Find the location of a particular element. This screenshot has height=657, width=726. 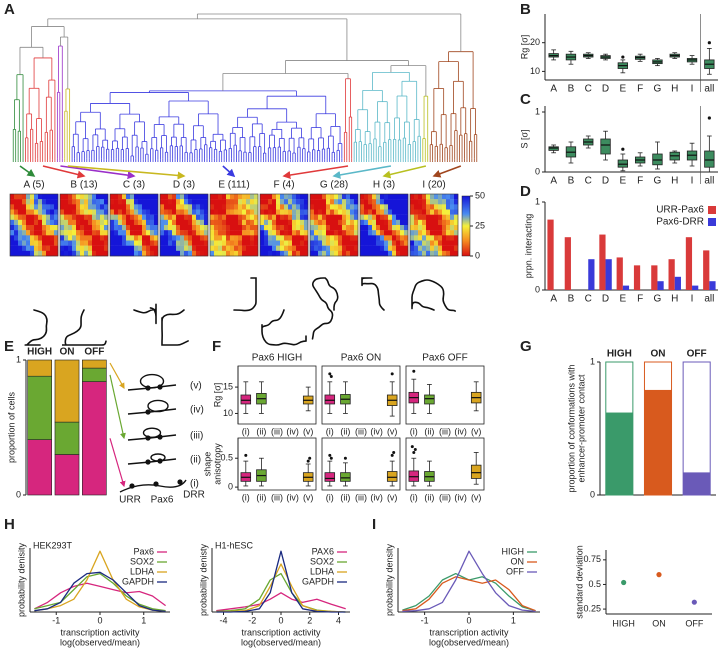

state-arrow is located at coordinates (117, 376).